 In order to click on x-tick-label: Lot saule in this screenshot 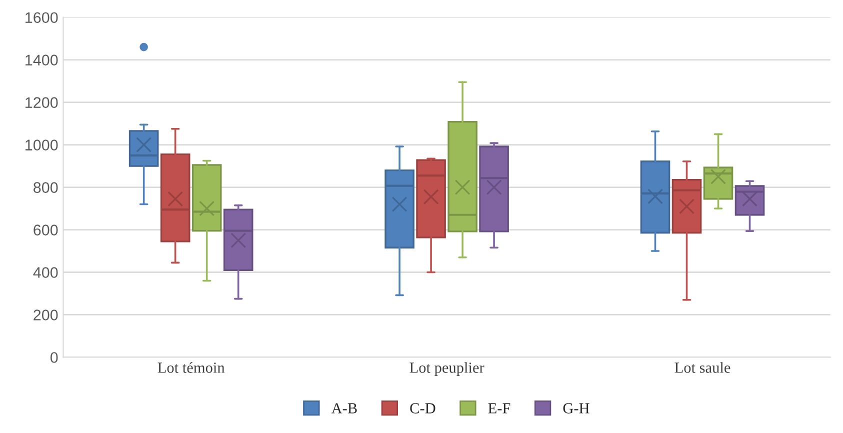, I will do `click(702, 367)`.